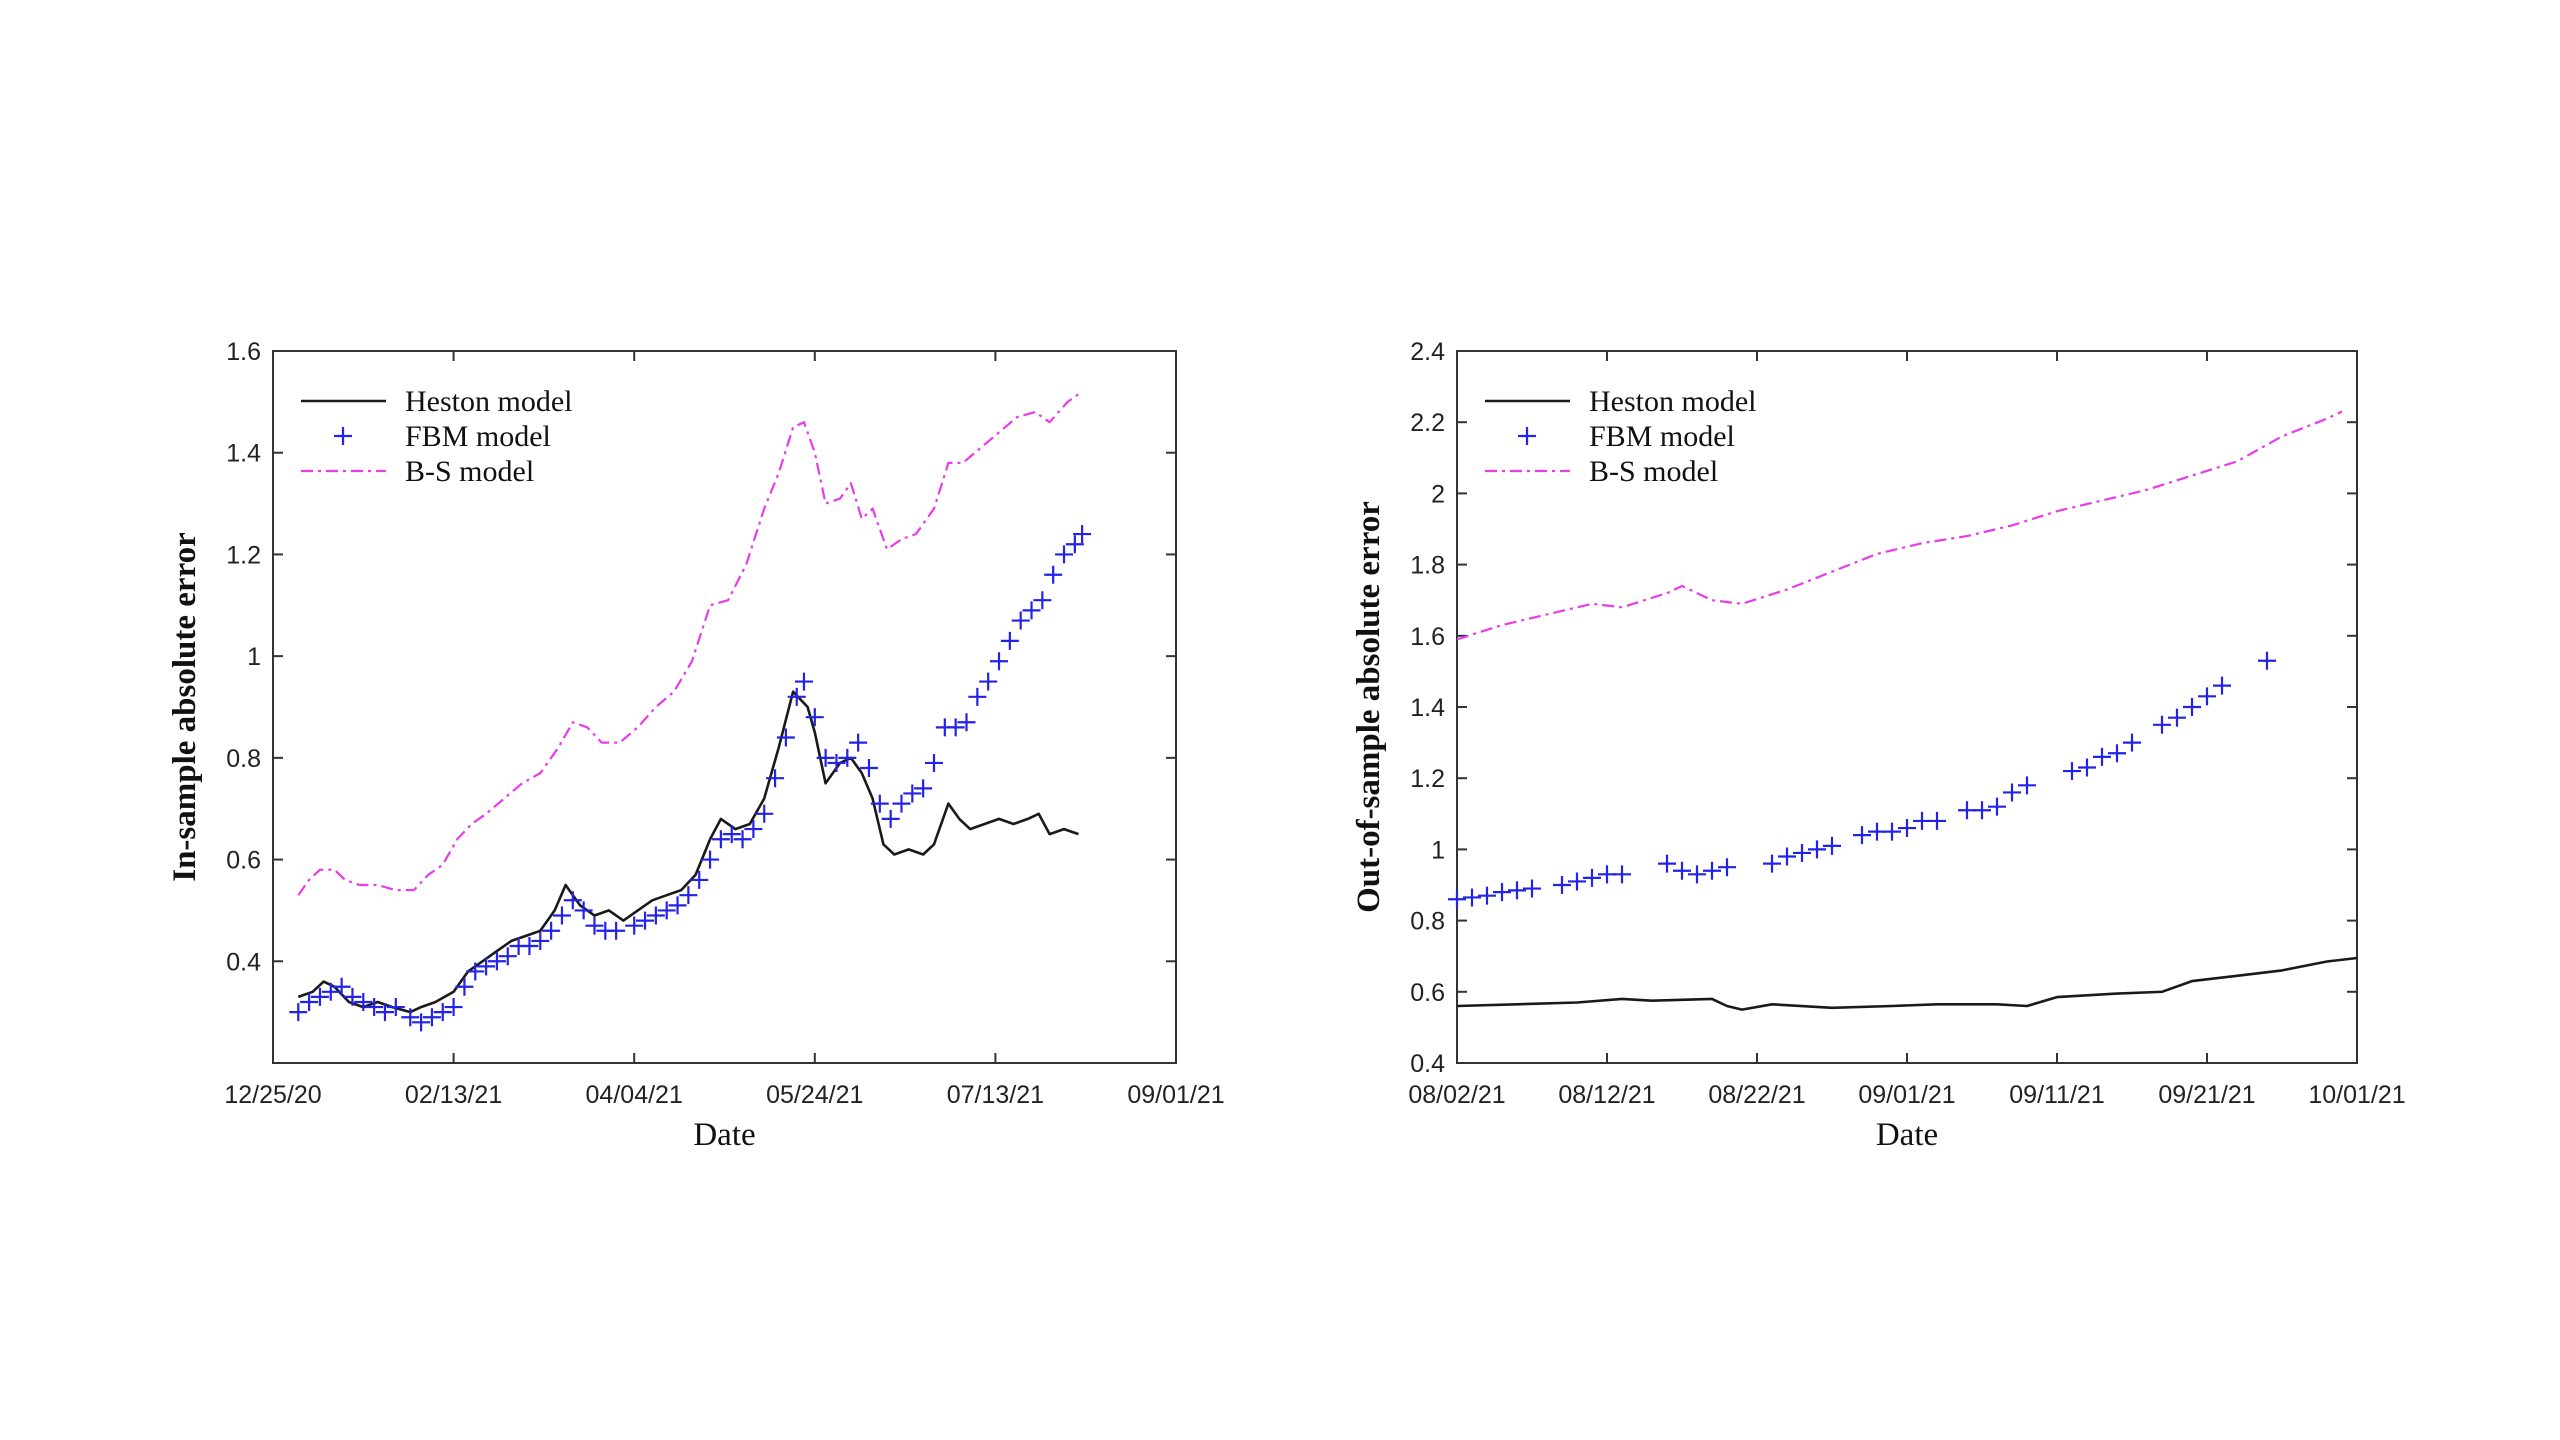 Image resolution: width=2560 pixels, height=1440 pixels. I want to click on y-axis-label: Out-of-sample absolute error, so click(1369, 707).